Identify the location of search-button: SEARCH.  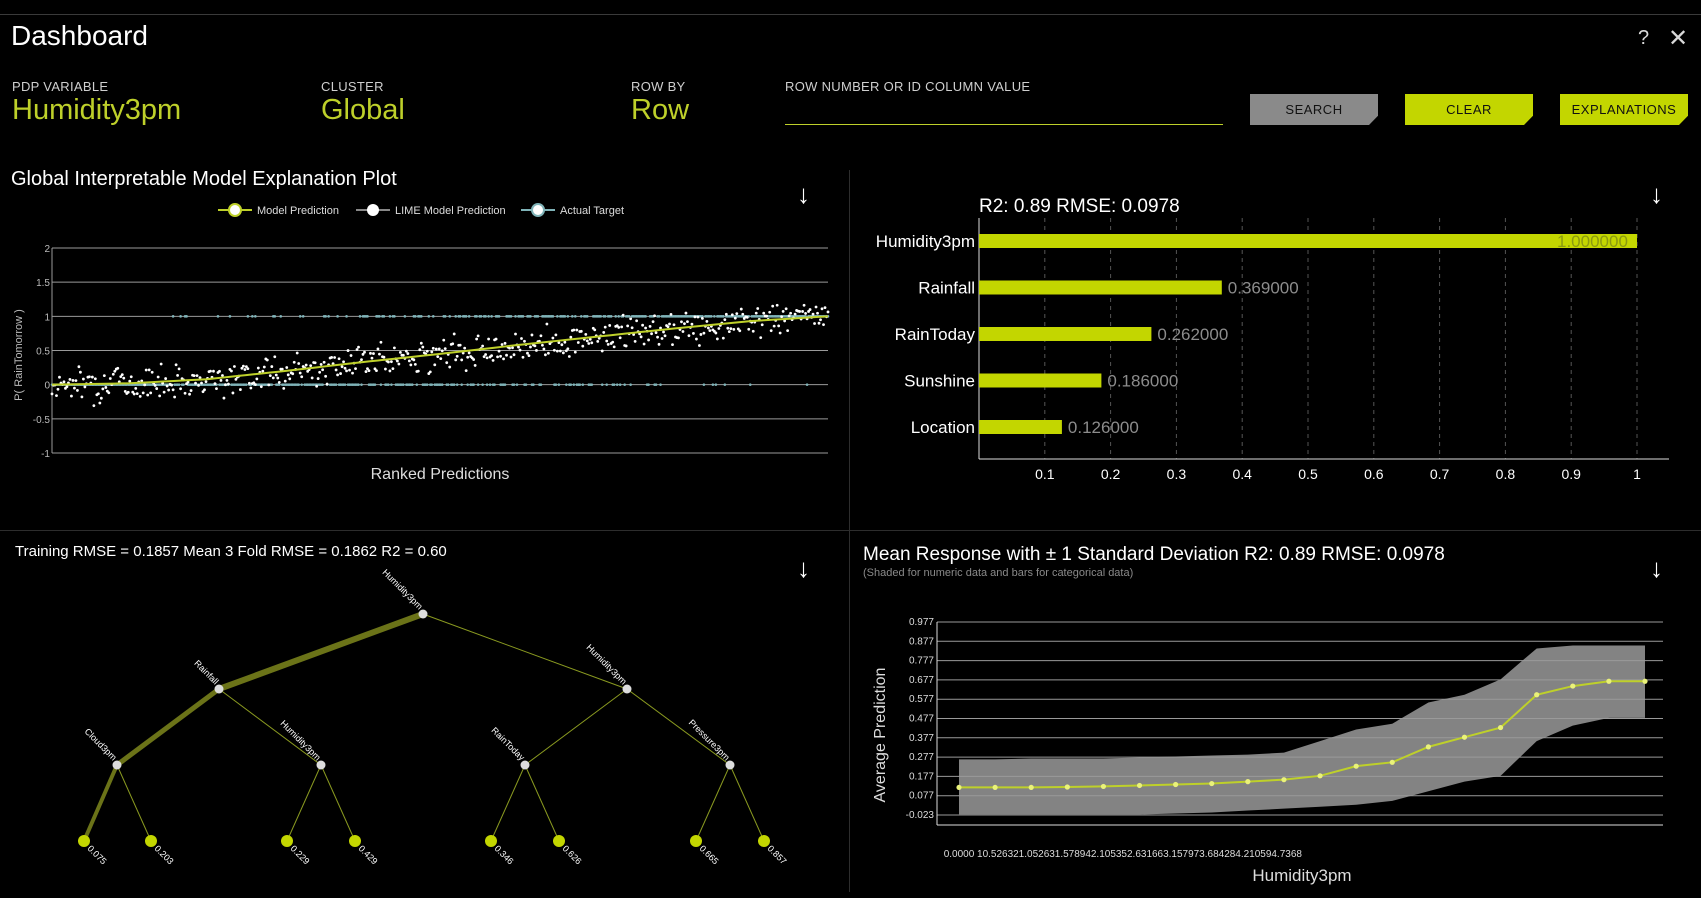
(1314, 109).